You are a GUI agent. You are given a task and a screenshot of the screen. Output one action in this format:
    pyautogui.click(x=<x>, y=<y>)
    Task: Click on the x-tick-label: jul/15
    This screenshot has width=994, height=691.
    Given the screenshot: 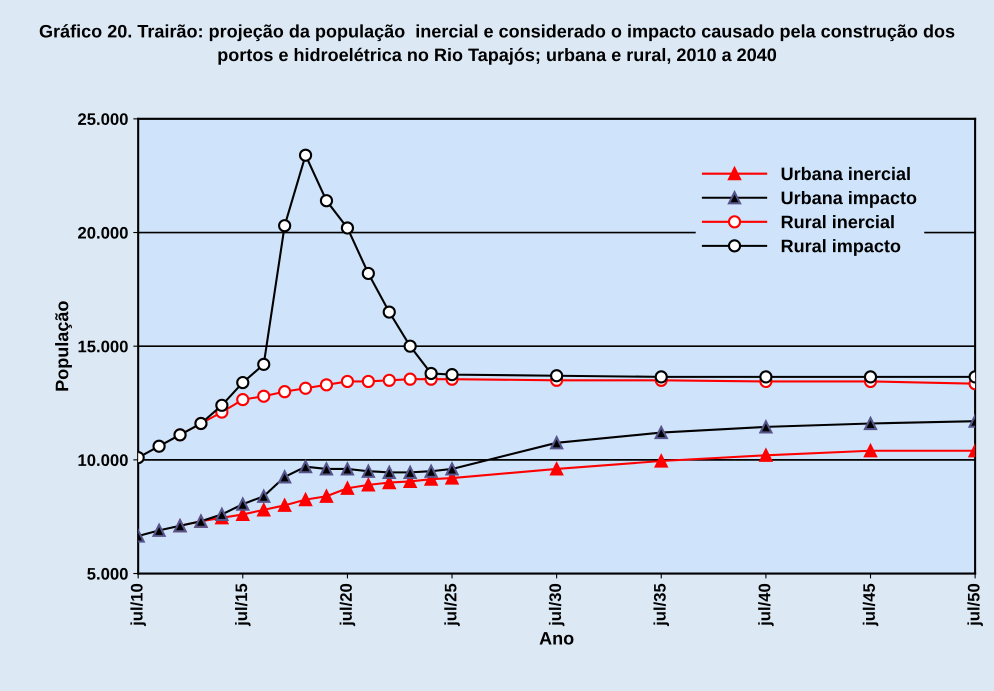 What is the action you would take?
    pyautogui.click(x=243, y=605)
    